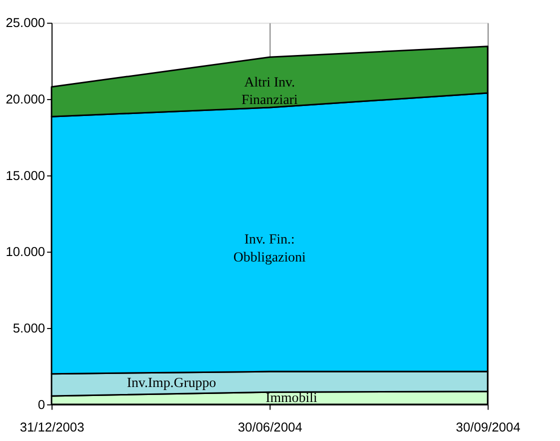 This screenshot has width=560, height=441. I want to click on y-tick-label: 20.000, so click(26, 99).